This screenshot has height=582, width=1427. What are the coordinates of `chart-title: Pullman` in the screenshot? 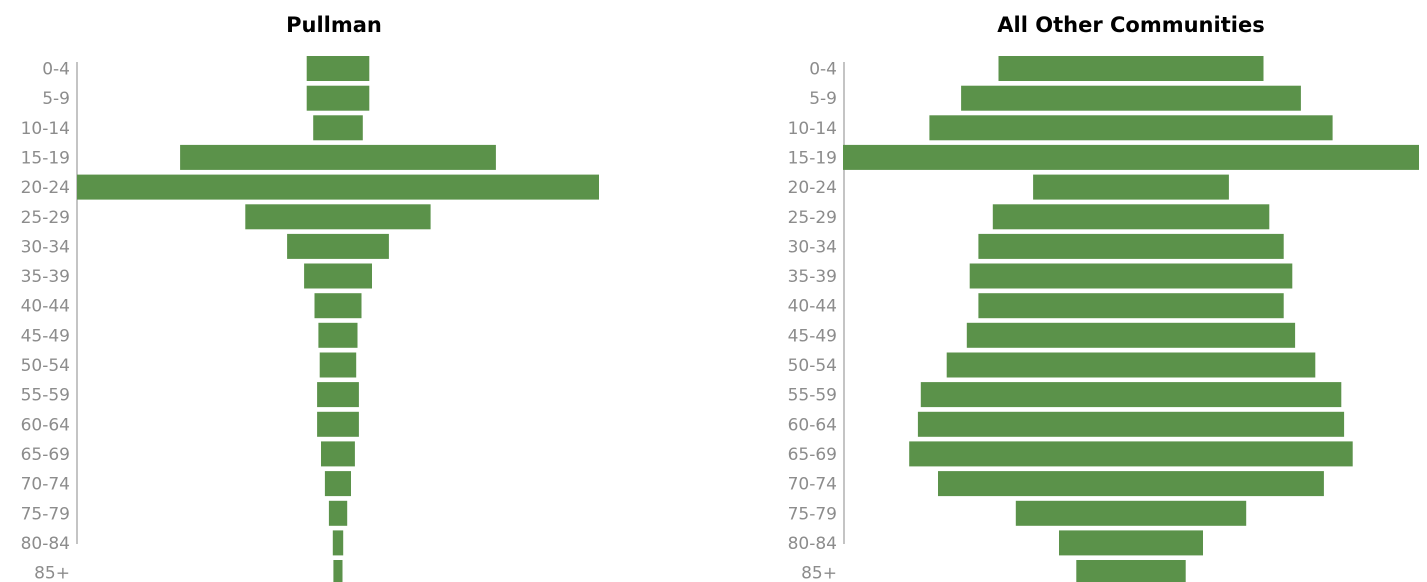 It's located at (334, 25).